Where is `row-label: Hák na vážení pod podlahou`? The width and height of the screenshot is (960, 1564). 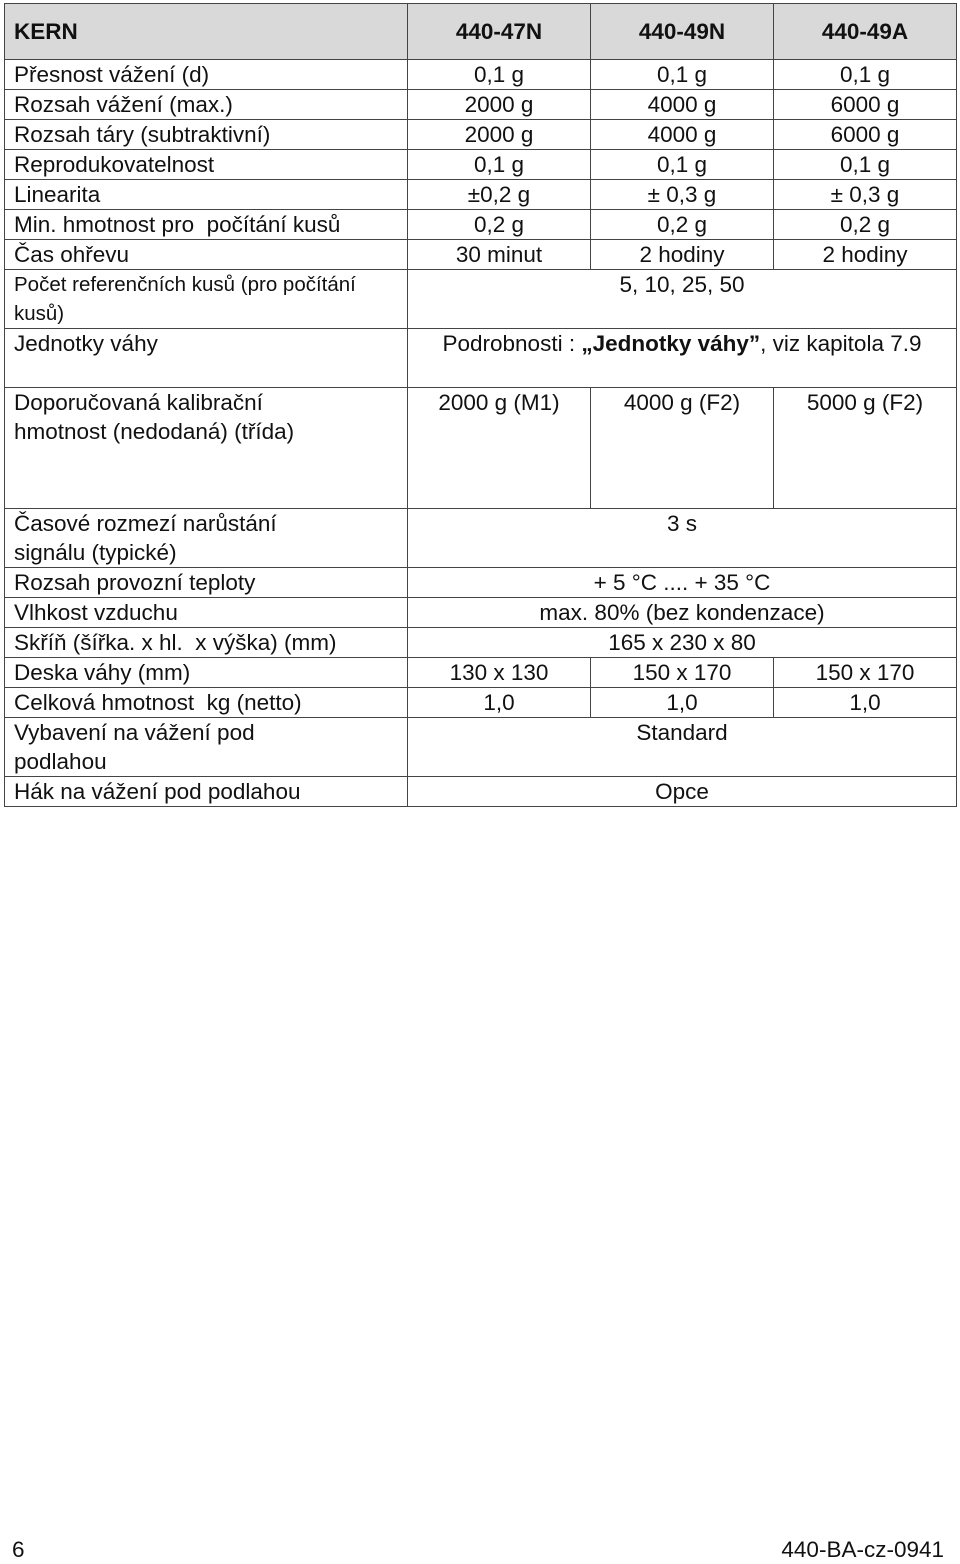
row-label: Hák na vážení pod podlahou is located at coordinates (206, 791).